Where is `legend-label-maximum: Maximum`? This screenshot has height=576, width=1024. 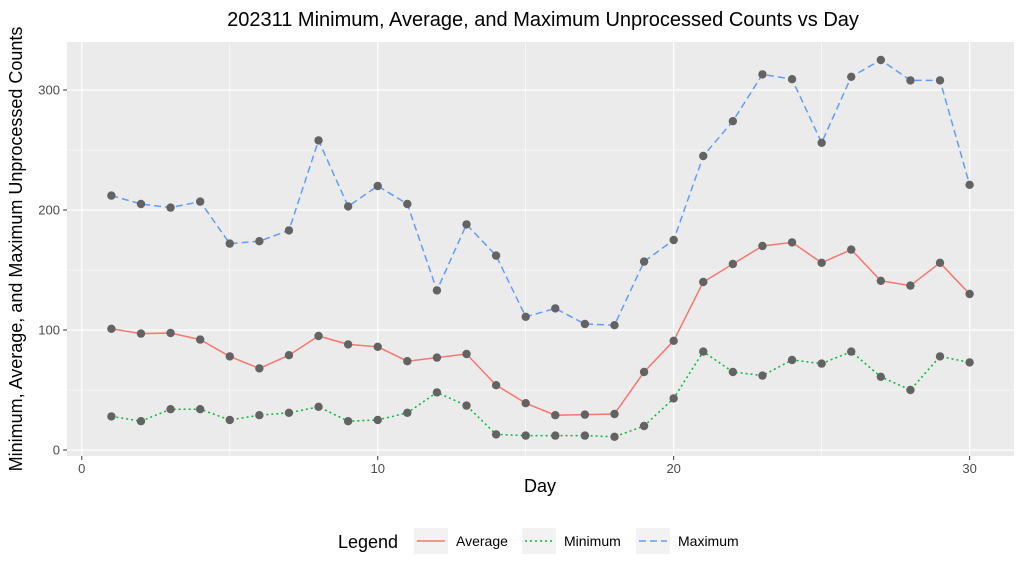
legend-label-maximum: Maximum is located at coordinates (708, 541).